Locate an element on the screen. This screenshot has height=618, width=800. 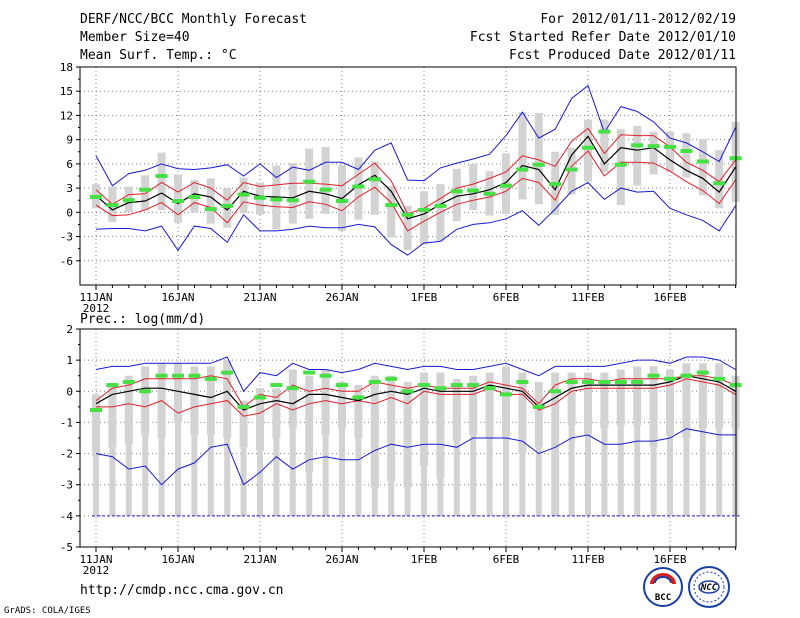
prec-ytick-label: -1 is located at coordinates (66, 422).